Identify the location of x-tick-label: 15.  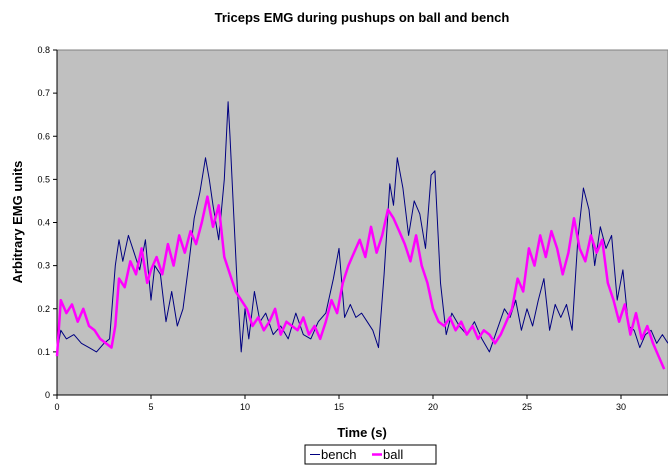
(339, 407).